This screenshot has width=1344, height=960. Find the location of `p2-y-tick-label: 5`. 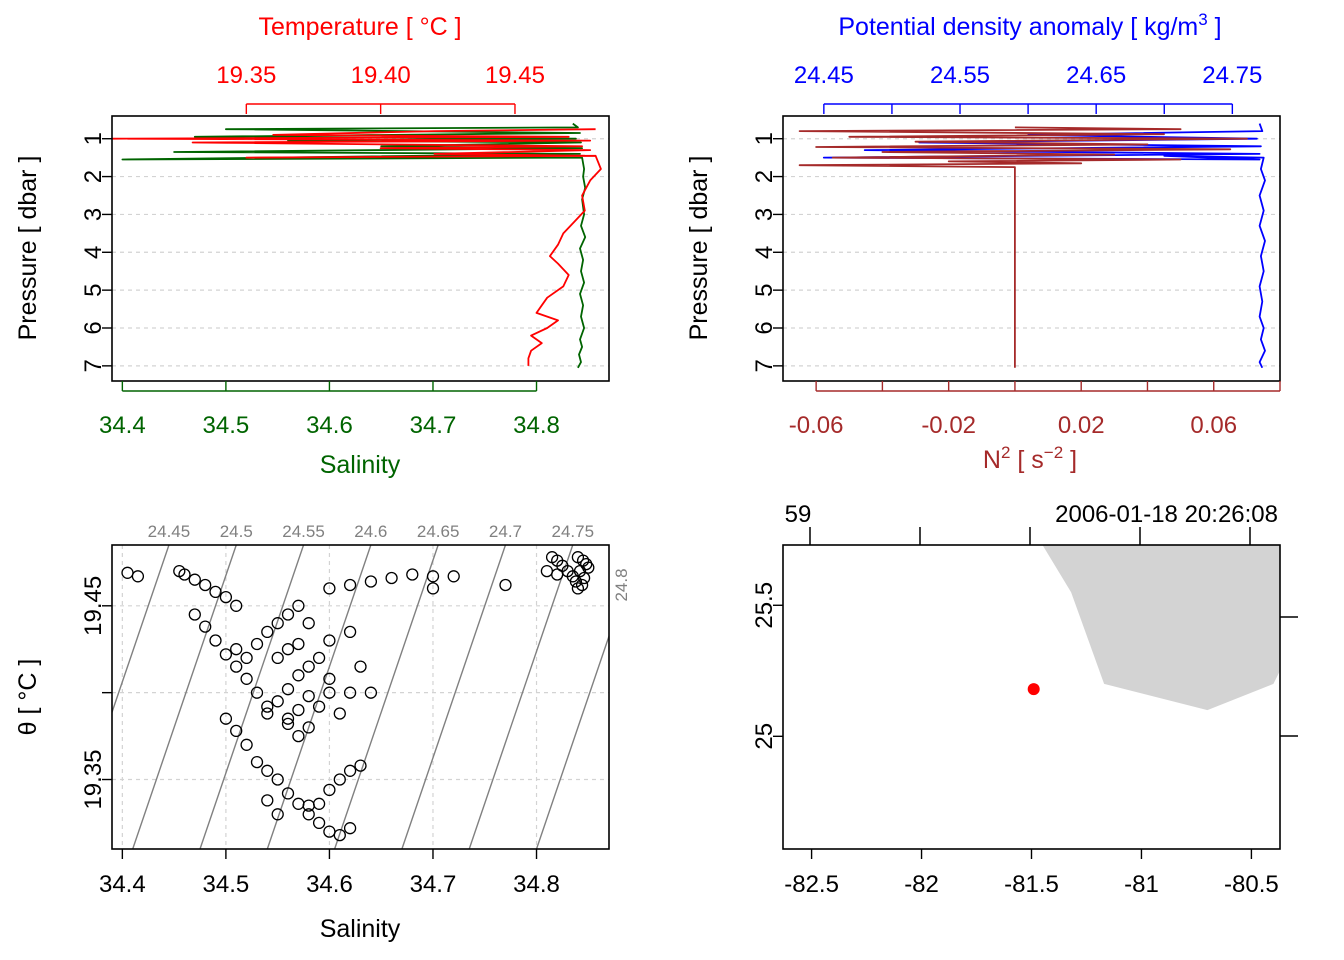

p2-y-tick-label: 5 is located at coordinates (764, 289).